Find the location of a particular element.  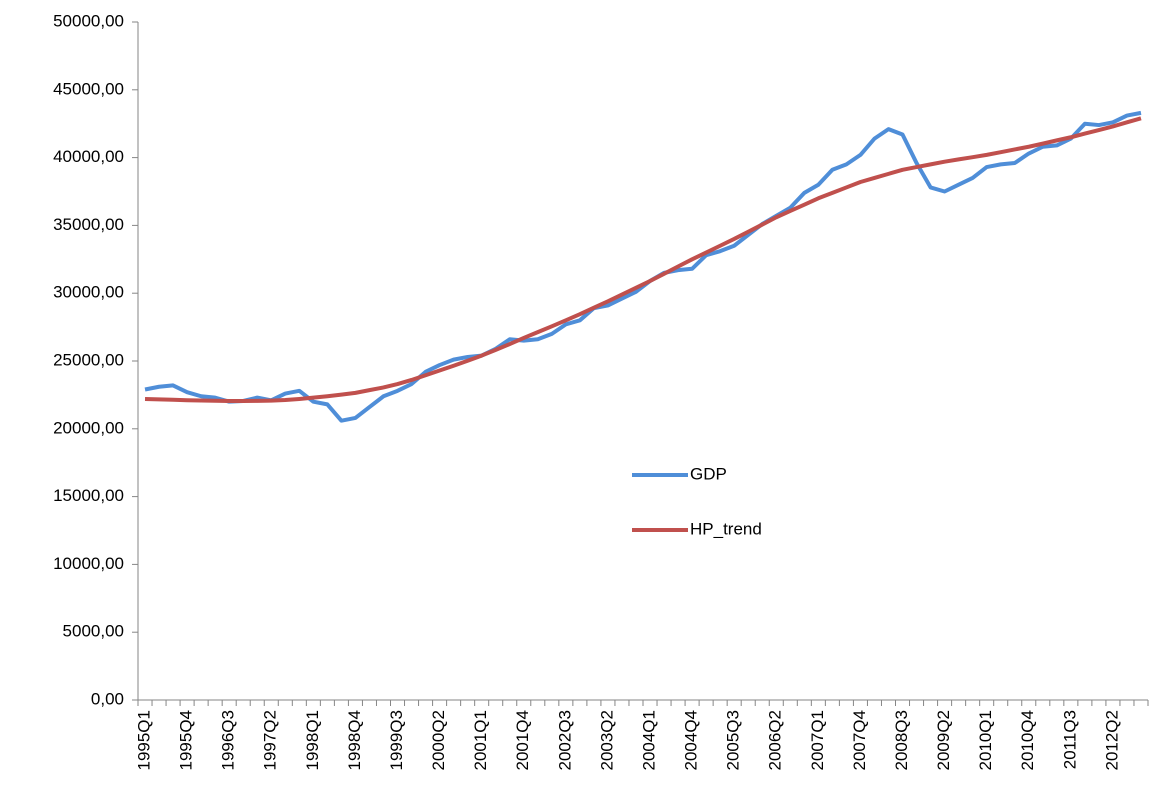

x-tick-label: 2004Q1 is located at coordinates (648, 740).